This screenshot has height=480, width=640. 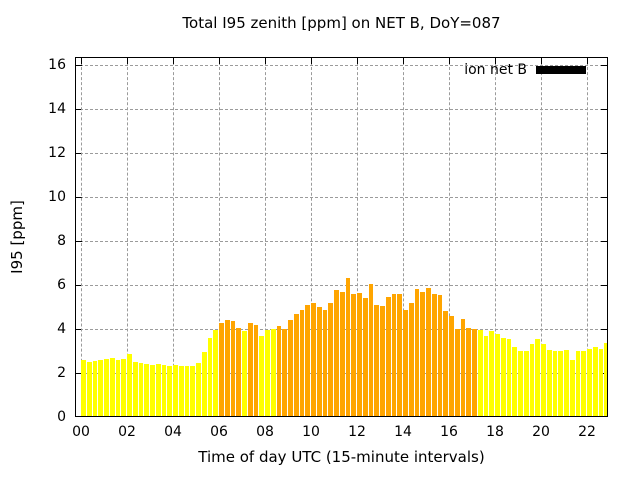 I want to click on bar-03:30, so click(x=164, y=391).